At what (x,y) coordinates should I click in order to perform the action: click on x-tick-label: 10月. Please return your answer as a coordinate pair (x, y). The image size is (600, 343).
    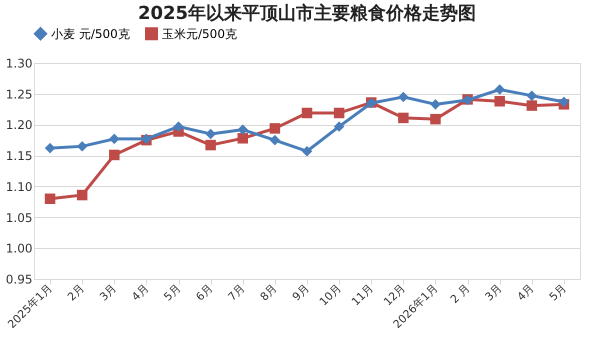
    Looking at the image, I should click on (330, 295).